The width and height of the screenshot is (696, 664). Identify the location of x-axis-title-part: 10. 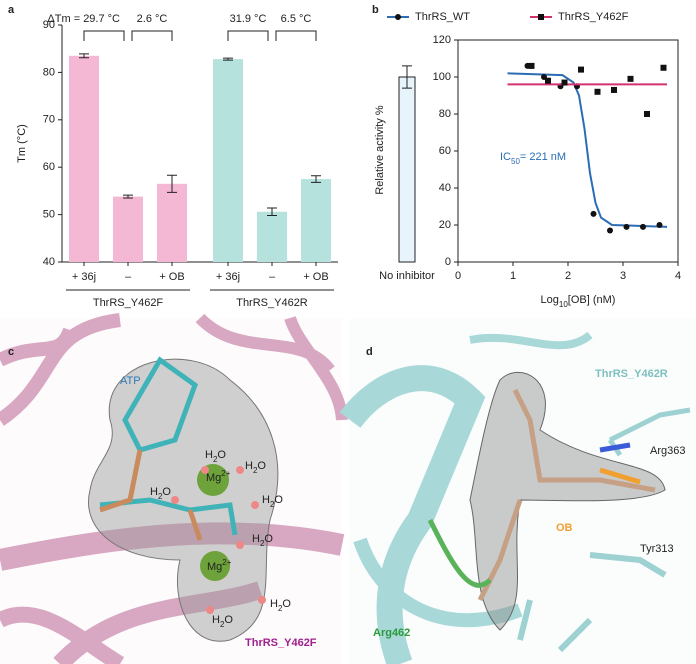
(563, 304).